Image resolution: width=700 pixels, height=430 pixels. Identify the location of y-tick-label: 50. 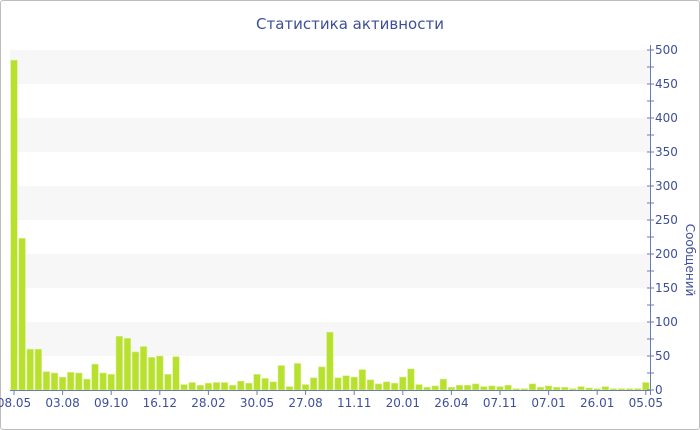
(662, 356).